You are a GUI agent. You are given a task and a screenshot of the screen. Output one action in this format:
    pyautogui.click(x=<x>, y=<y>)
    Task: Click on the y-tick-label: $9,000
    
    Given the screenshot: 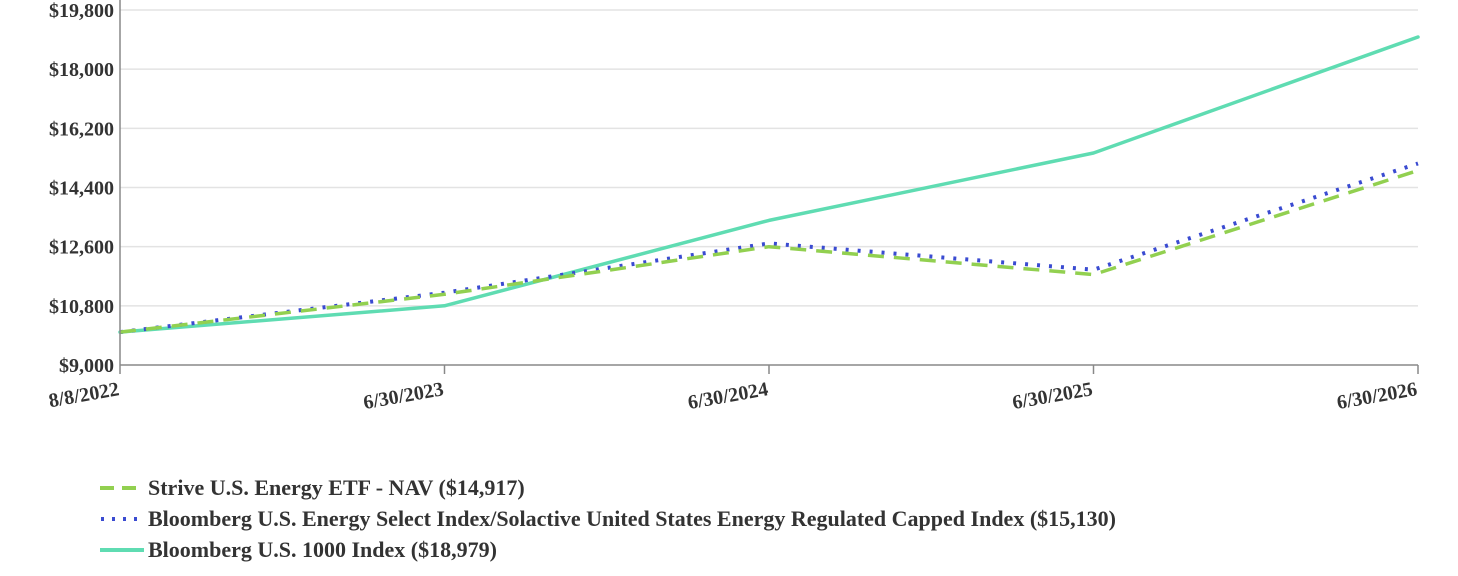 What is the action you would take?
    pyautogui.click(x=86, y=366)
    